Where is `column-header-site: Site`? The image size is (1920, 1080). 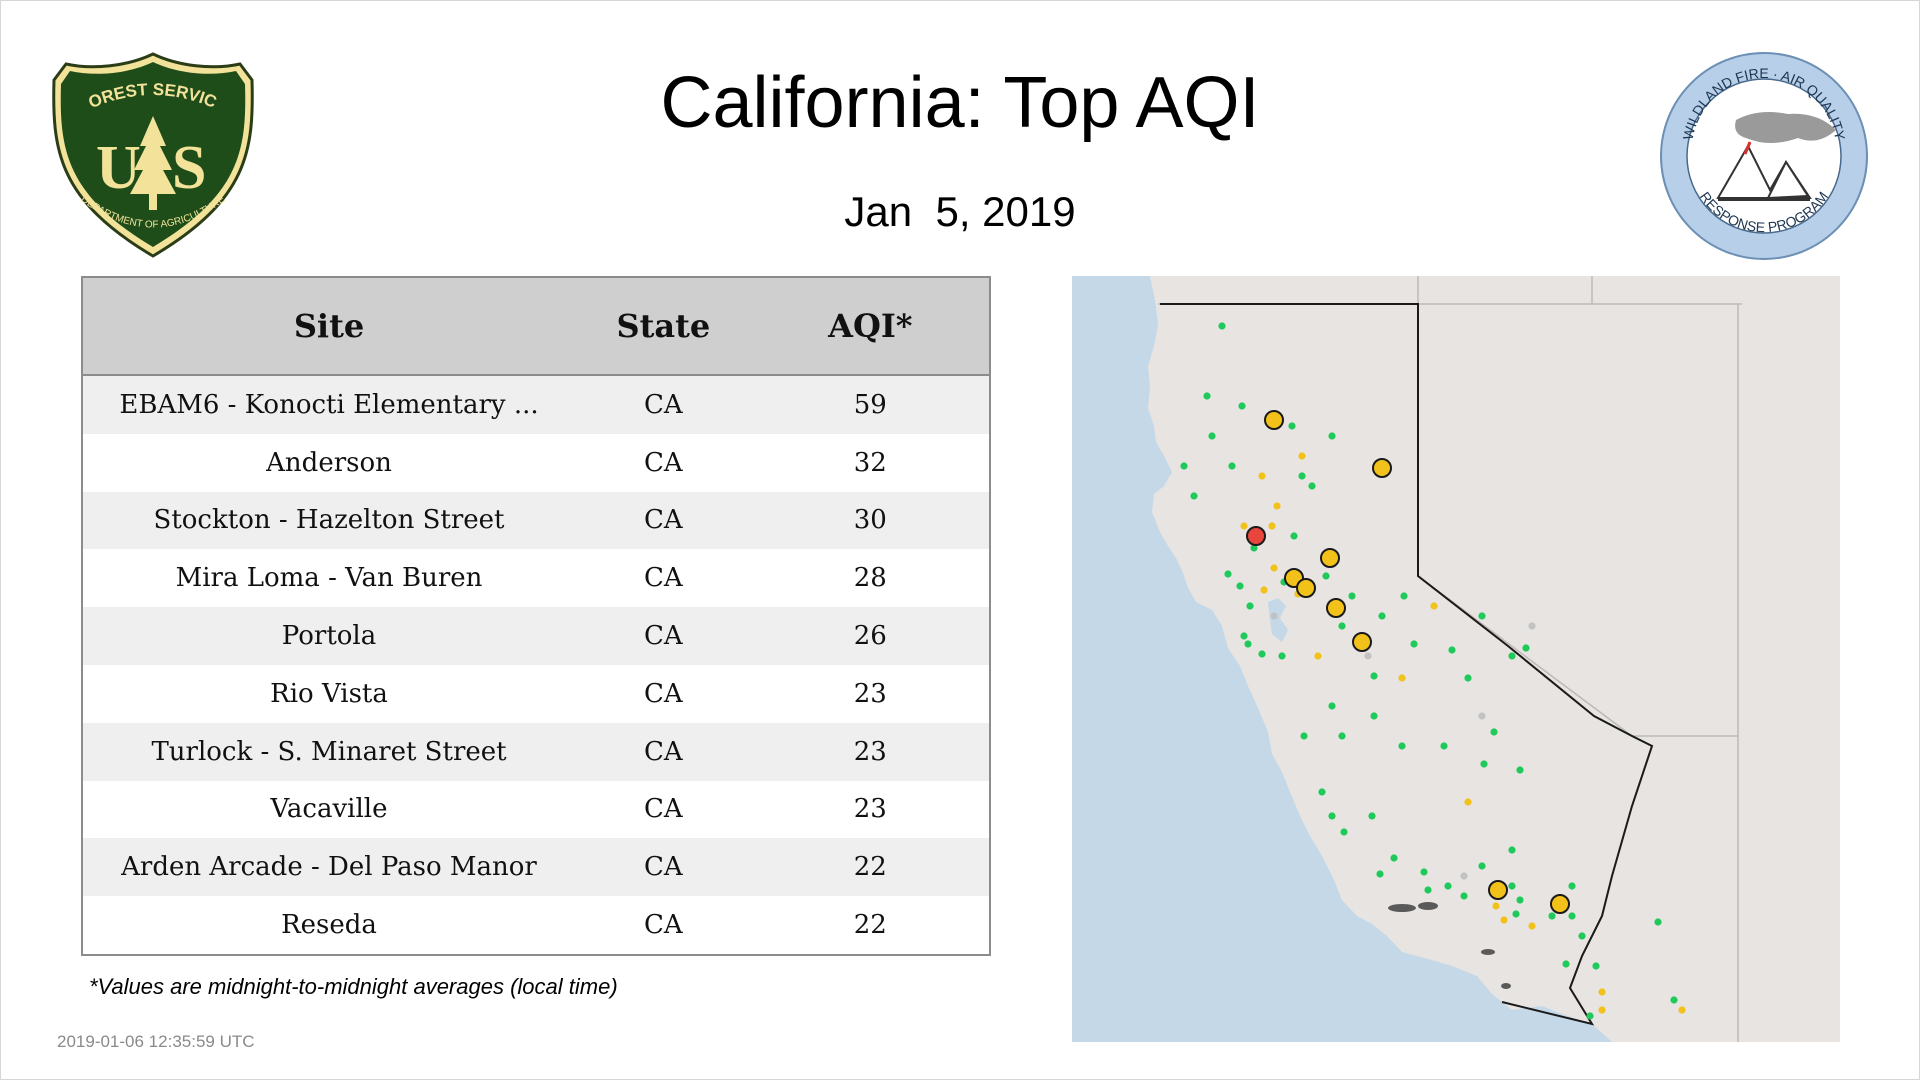
column-header-site: Site is located at coordinates (329, 326).